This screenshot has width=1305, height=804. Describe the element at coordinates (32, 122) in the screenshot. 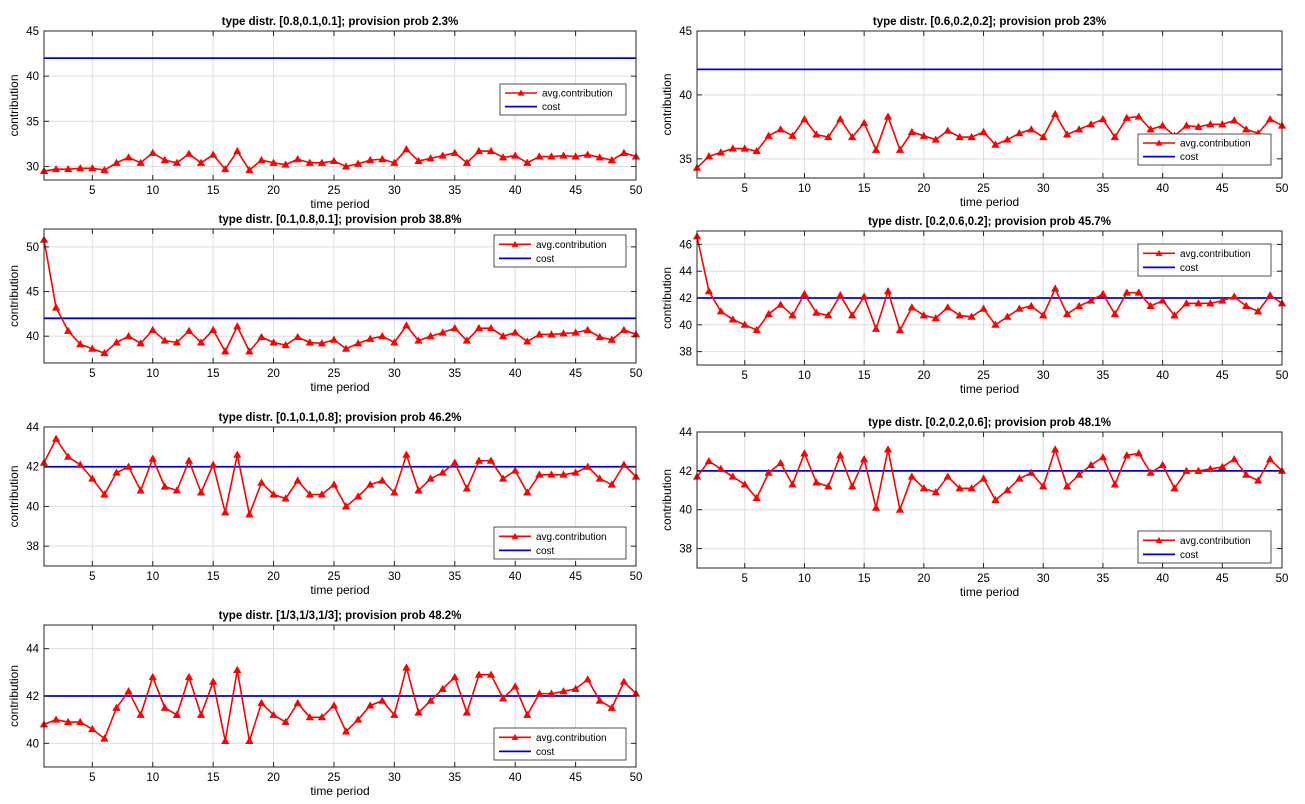

I see `y-tick-label: 35` at that location.